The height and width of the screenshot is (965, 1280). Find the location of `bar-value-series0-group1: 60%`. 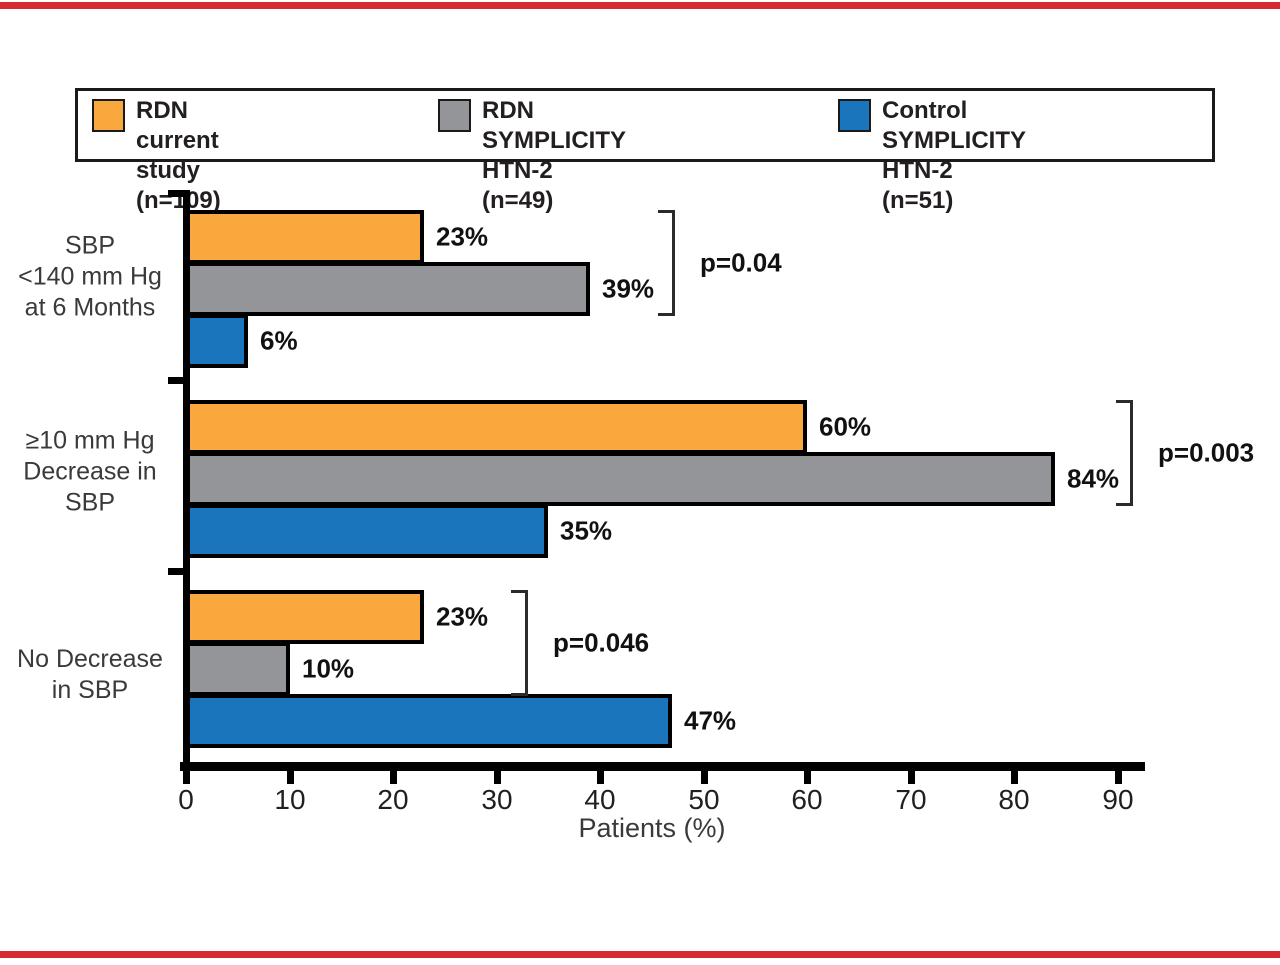

bar-value-series0-group1: 60% is located at coordinates (845, 426).